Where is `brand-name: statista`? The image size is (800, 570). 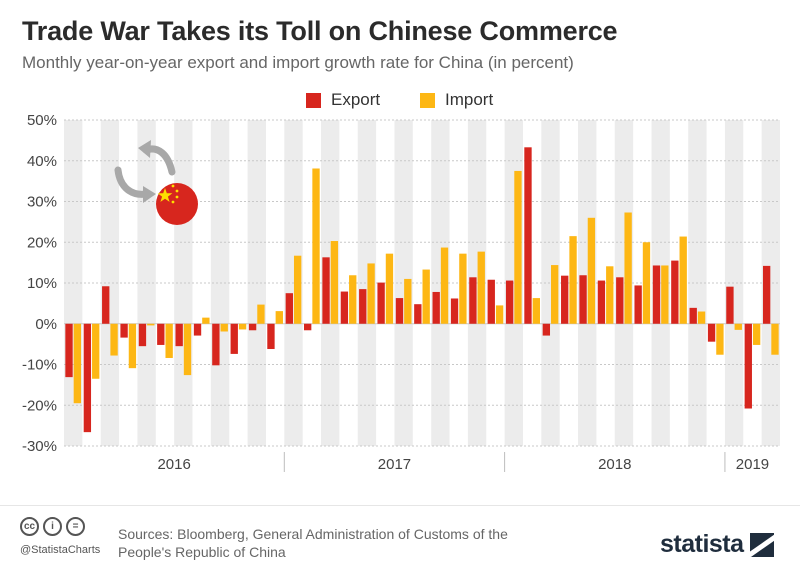 brand-name: statista is located at coordinates (702, 544).